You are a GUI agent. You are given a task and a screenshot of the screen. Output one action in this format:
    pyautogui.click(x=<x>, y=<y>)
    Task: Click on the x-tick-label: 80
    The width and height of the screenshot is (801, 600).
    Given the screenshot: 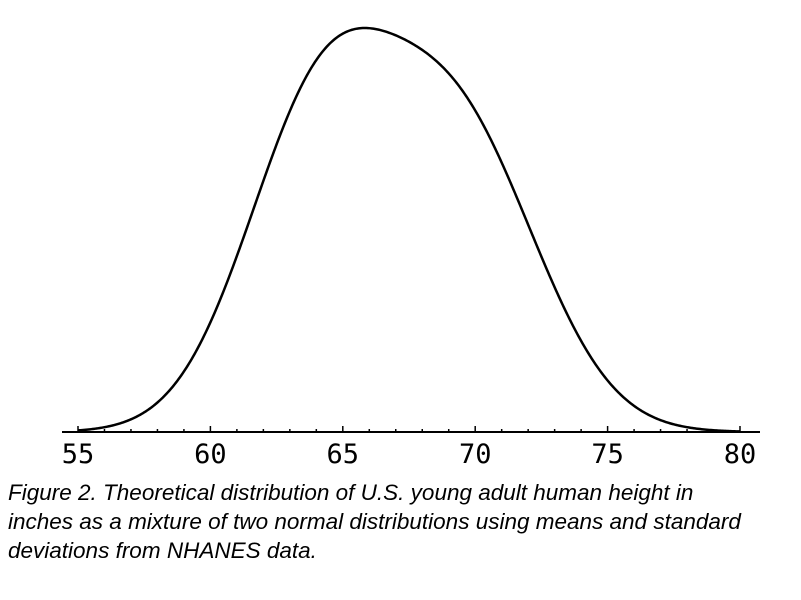 What is the action you would take?
    pyautogui.click(x=740, y=454)
    